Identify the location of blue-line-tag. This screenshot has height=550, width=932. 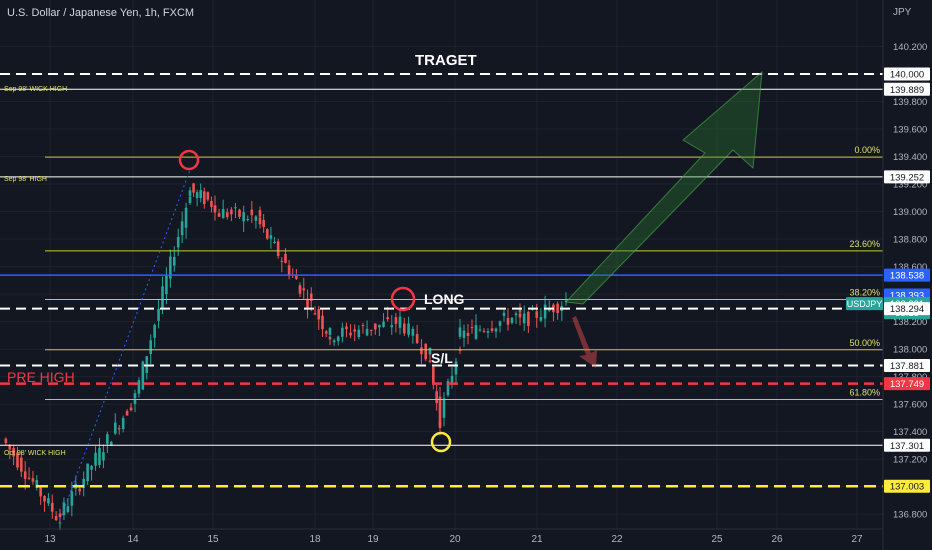
(907, 275).